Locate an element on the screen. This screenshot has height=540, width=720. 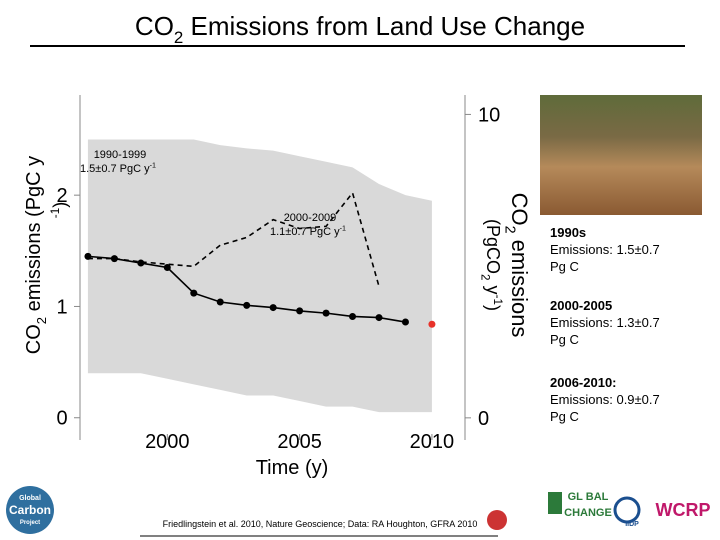
side-note-title: 1990s is located at coordinates (568, 232).